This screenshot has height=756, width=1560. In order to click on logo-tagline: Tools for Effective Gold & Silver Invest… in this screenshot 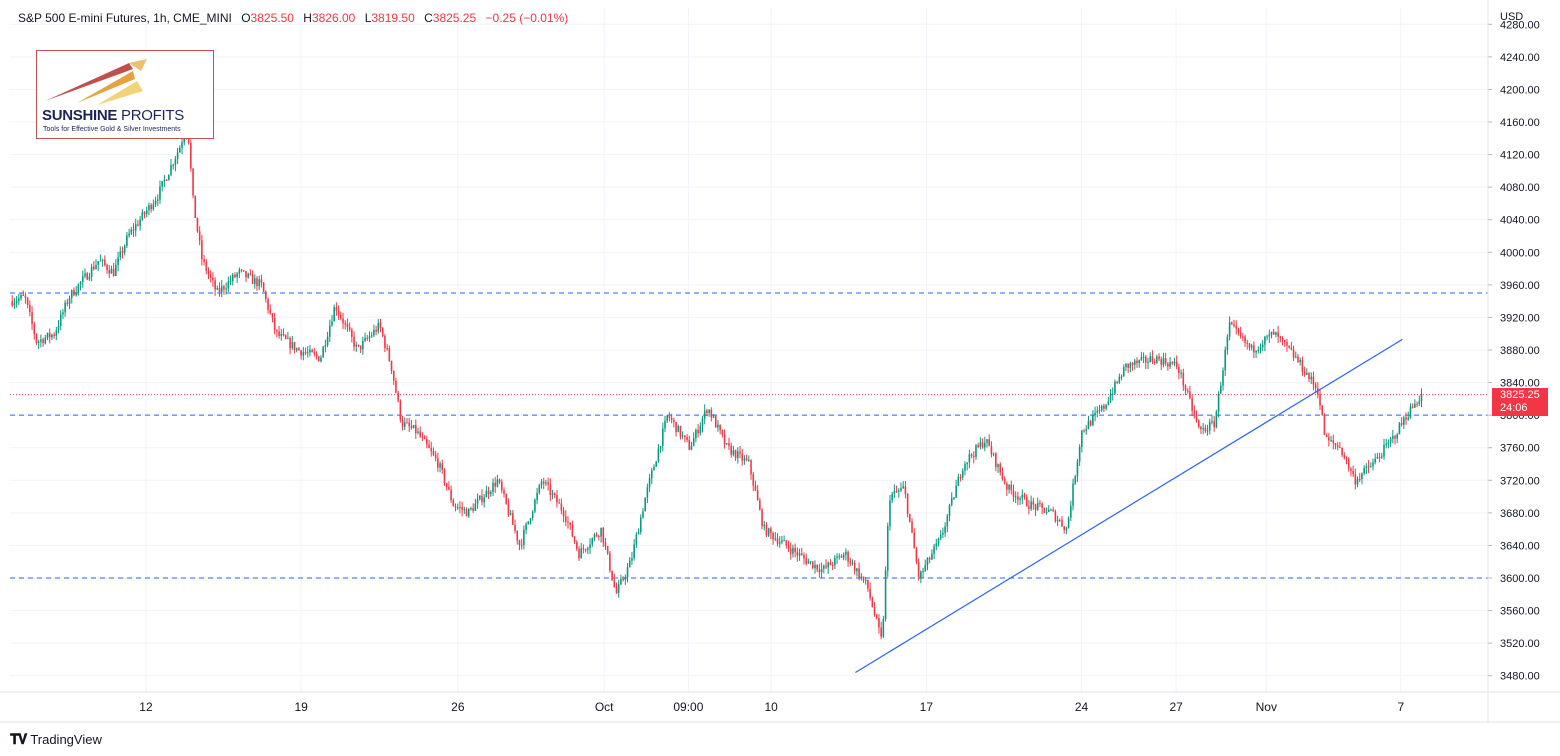, I will do `click(112, 129)`.